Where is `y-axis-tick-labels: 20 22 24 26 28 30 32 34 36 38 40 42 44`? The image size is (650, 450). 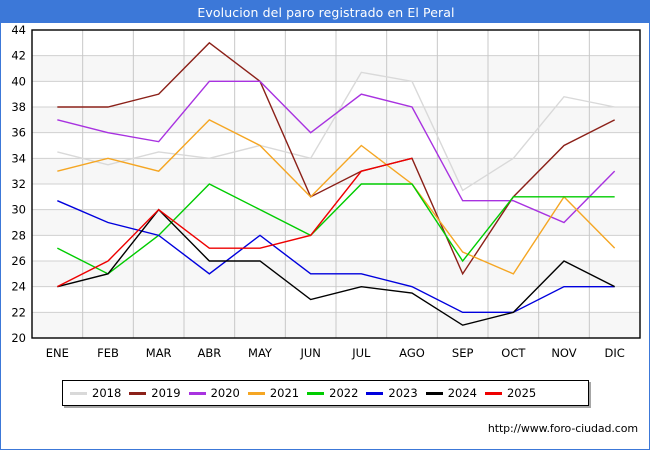
y-axis-tick-labels: 20 22 24 26 28 30 32 34 36 38 40 42 44 is located at coordinates (18, 184).